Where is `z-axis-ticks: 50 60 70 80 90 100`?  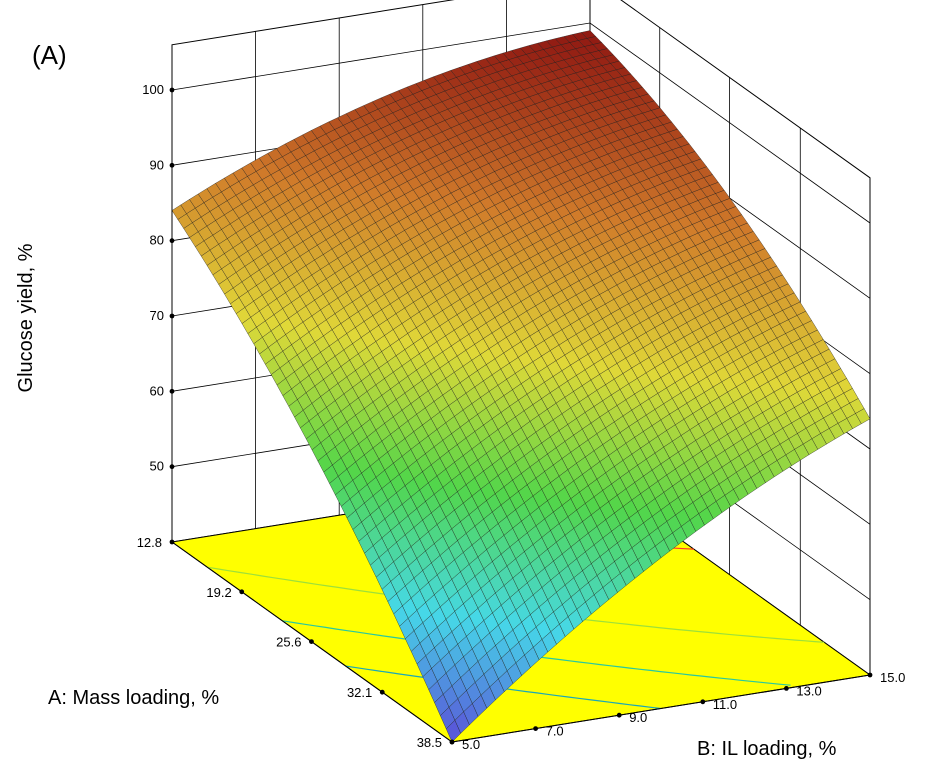
z-axis-ticks: 50 60 70 80 90 100 is located at coordinates (158, 278).